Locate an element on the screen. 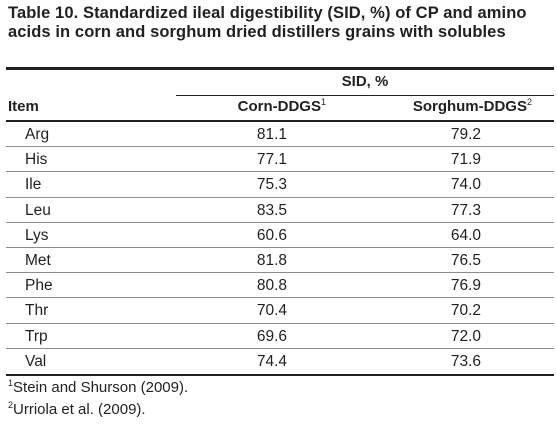  cell-corn-ddgs: 81.1 is located at coordinates (271, 134).